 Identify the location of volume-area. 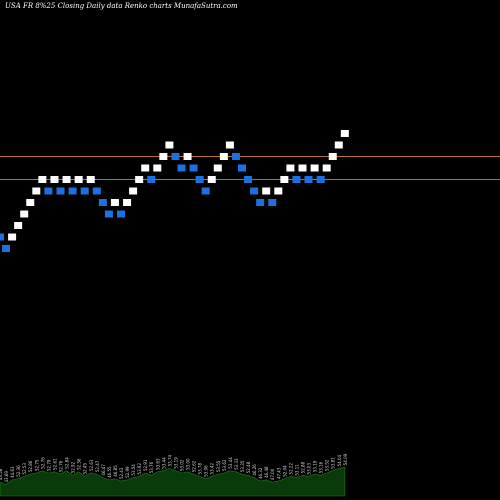
(173, 481).